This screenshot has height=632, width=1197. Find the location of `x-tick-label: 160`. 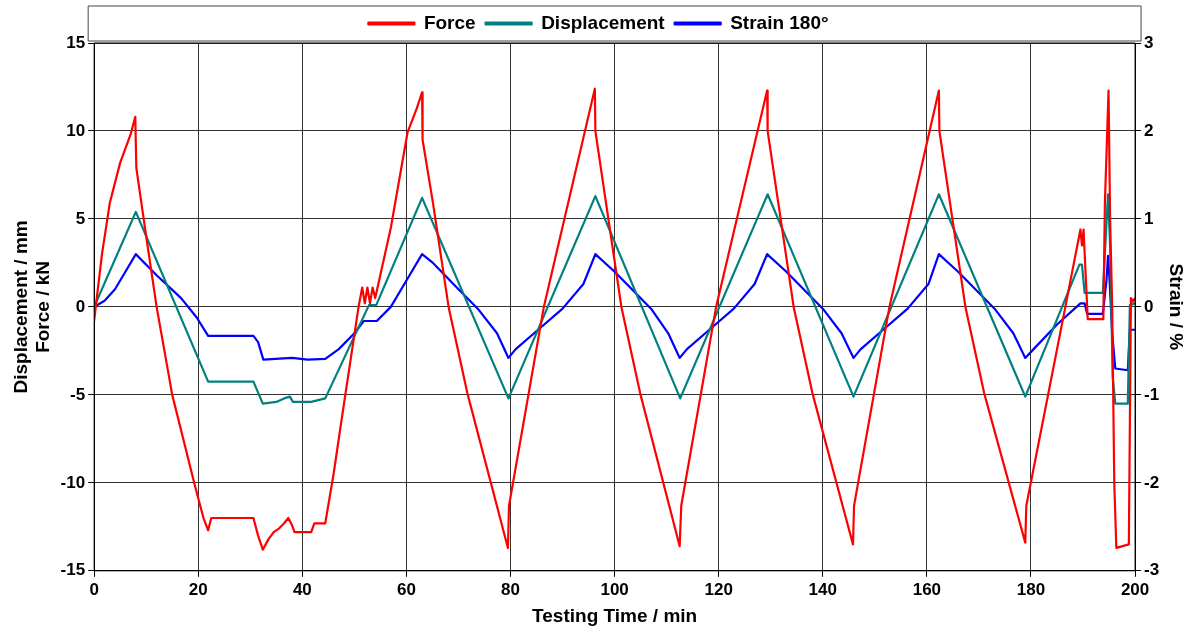

x-tick-label: 160 is located at coordinates (927, 589).